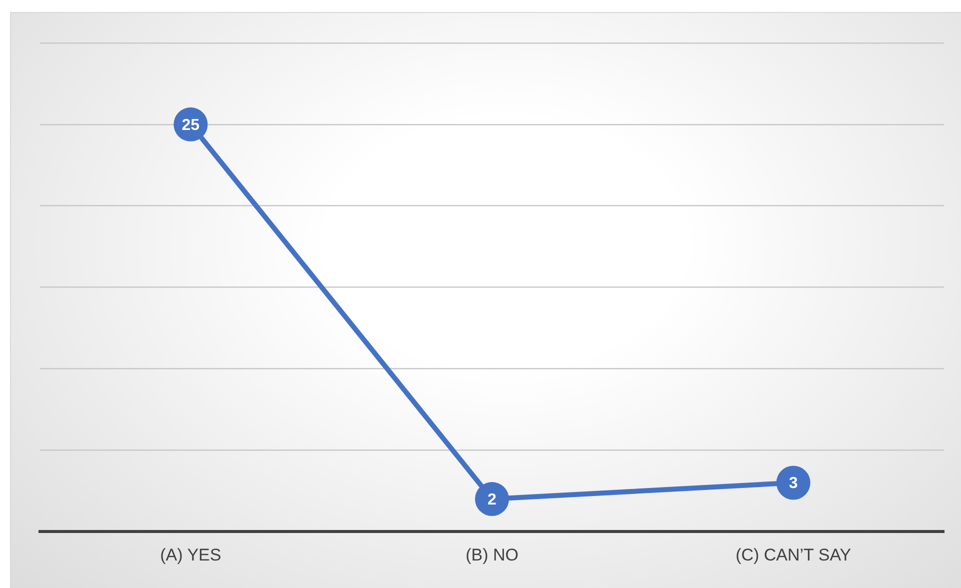  Describe the element at coordinates (793, 483) in the screenshot. I see `data-label: 3` at that location.